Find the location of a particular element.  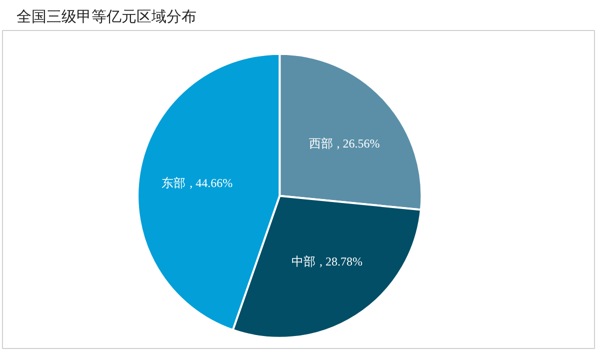

slice-label: 西部 is located at coordinates (320, 143).